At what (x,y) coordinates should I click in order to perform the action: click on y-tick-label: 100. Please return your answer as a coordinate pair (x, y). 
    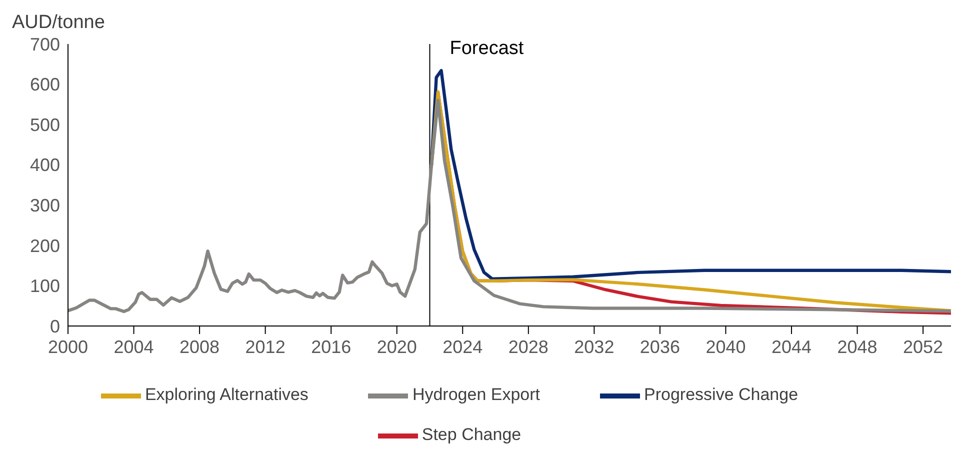
    Looking at the image, I should click on (45, 286).